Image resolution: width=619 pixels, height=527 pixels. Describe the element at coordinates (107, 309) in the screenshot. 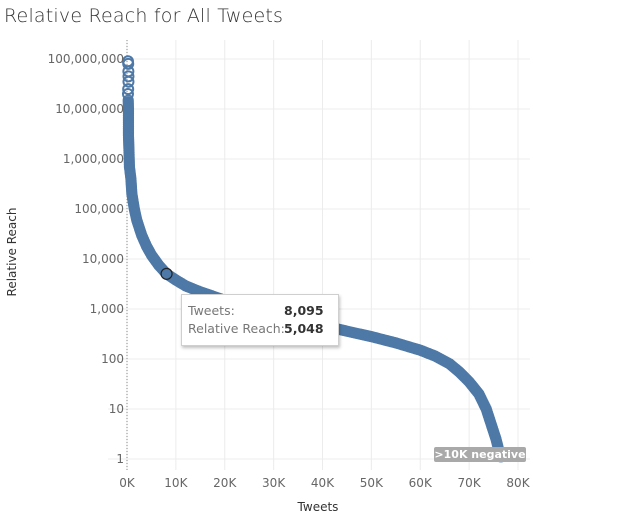

I see `y-tick-label: 1,000` at that location.